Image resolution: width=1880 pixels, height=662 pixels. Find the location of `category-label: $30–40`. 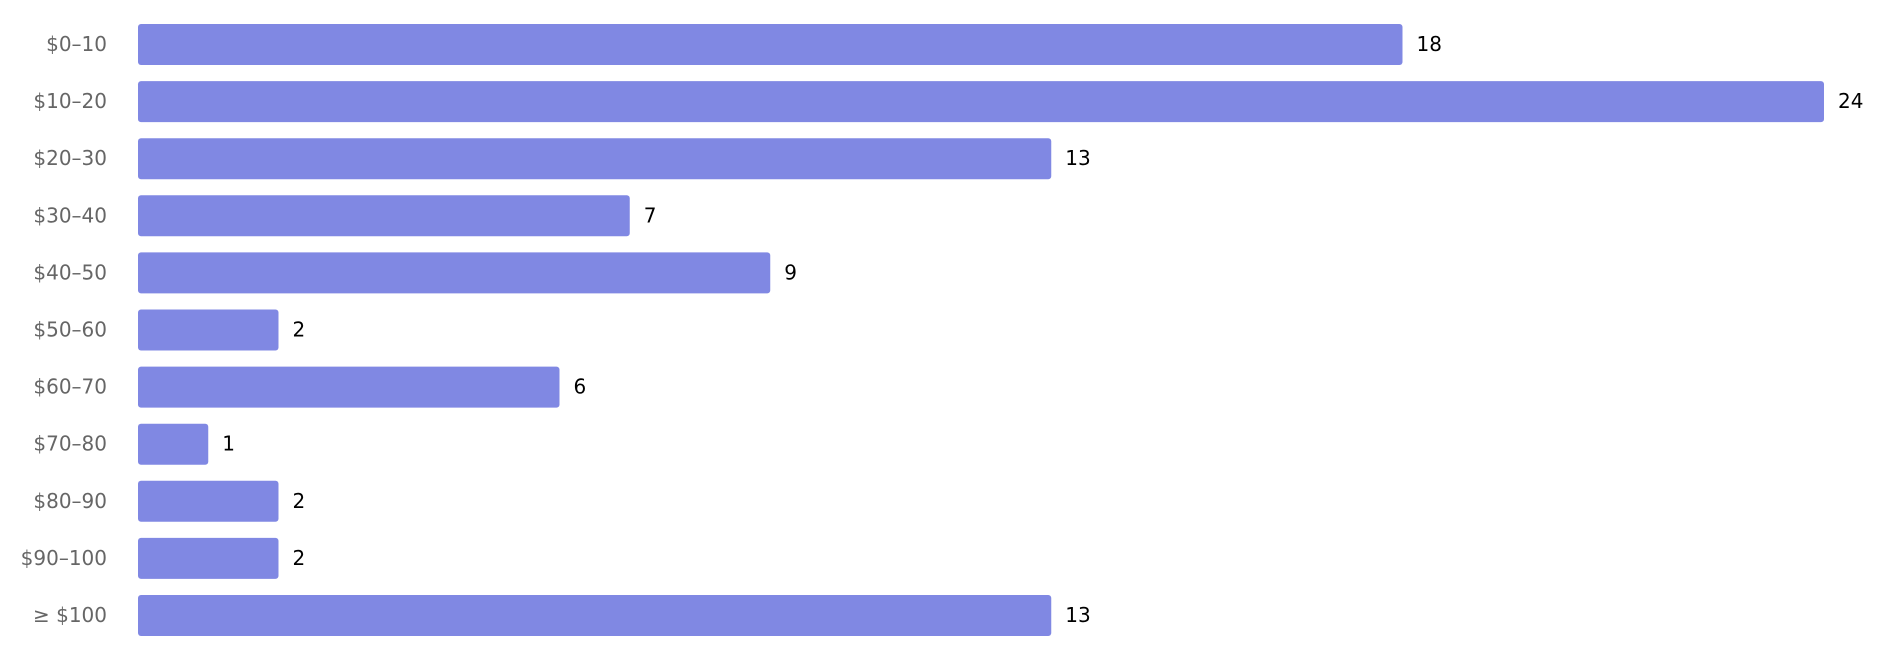

category-label: $30–40 is located at coordinates (70, 215).